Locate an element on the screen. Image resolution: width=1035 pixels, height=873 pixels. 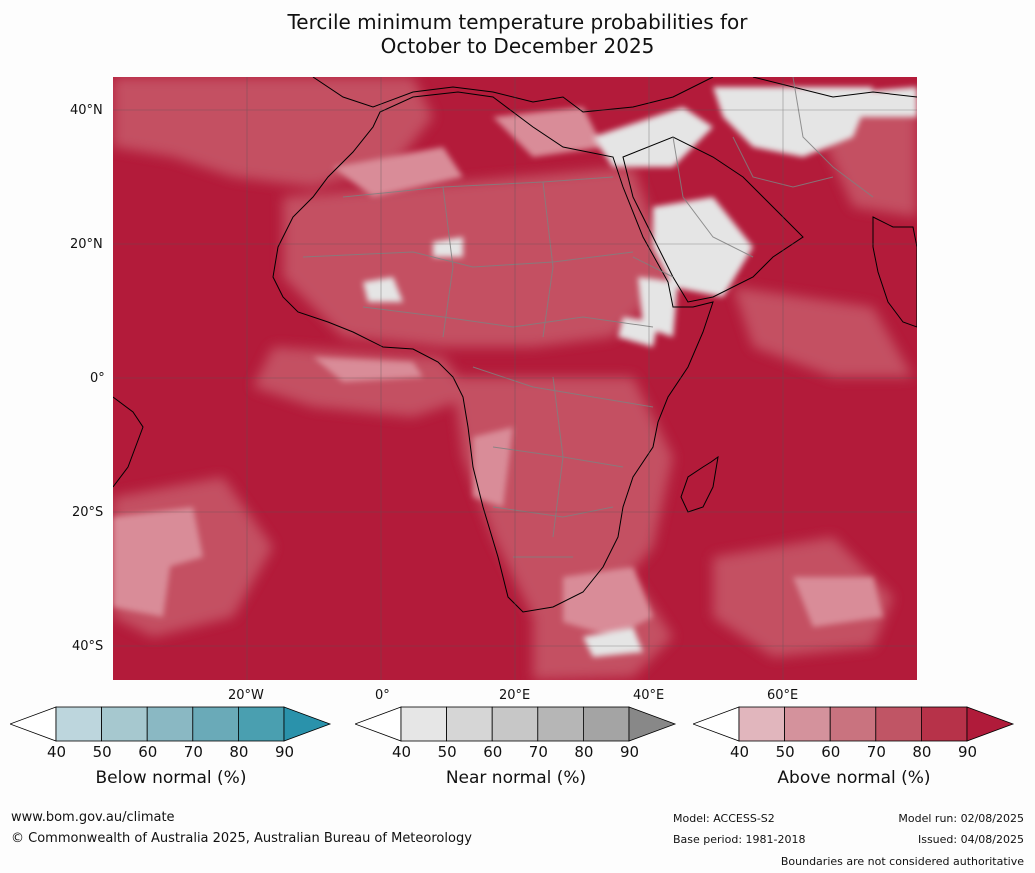
colorbar-near-arrow-high is located at coordinates (652, 724).